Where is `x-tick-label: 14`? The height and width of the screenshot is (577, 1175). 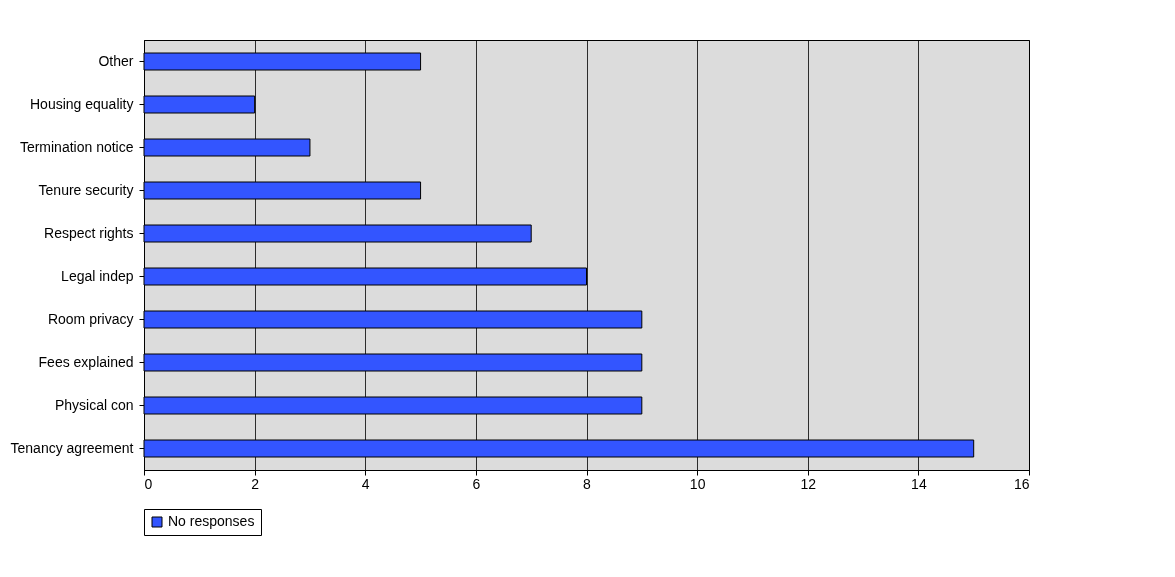
x-tick-label: 14 is located at coordinates (919, 483).